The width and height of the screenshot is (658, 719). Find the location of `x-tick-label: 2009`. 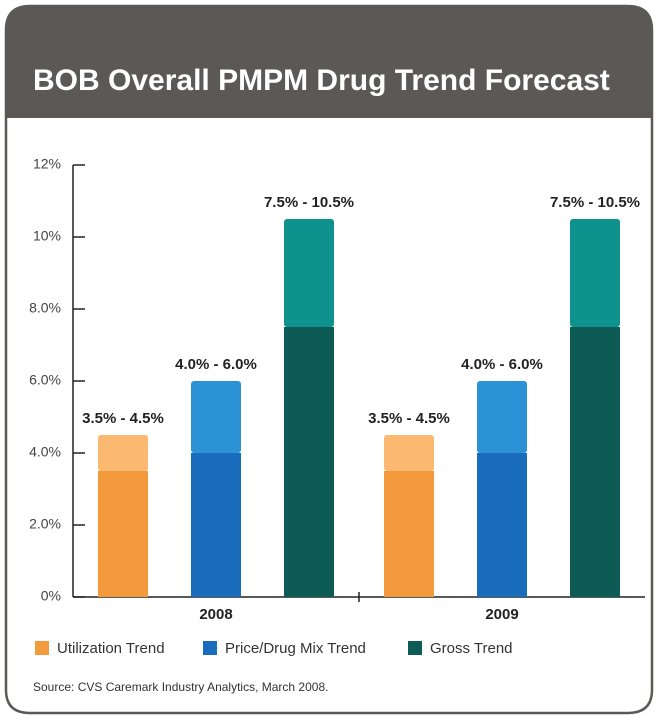

x-tick-label: 2009 is located at coordinates (501, 614).